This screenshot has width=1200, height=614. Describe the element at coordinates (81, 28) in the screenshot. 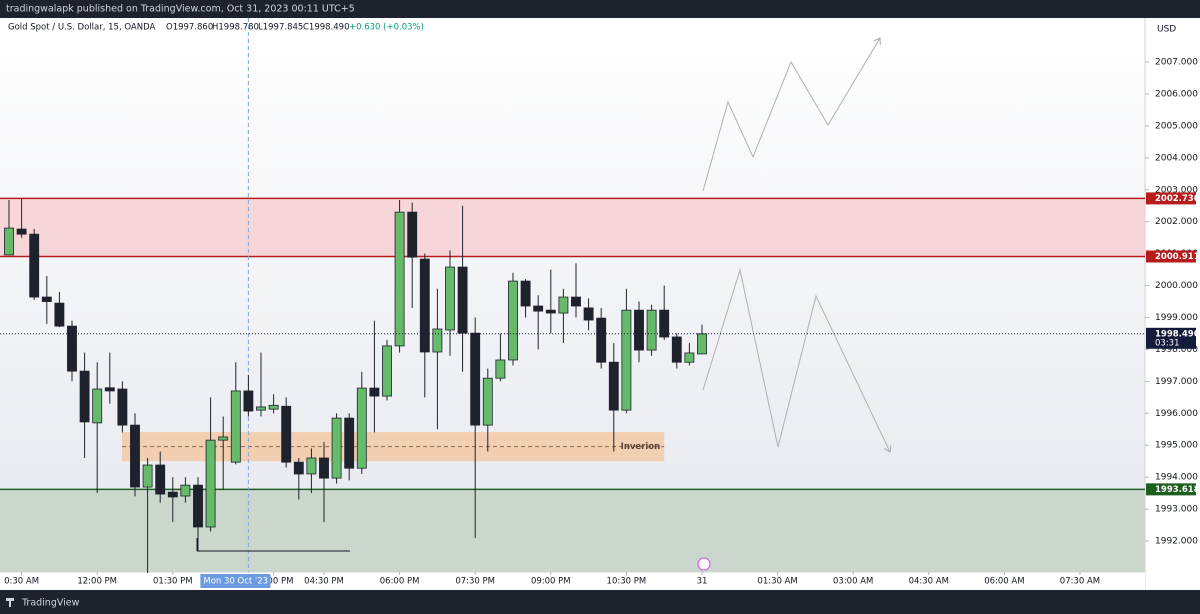

I see `symbol: Gold Spot / U.S. Dollar, 15, OANDA` at that location.